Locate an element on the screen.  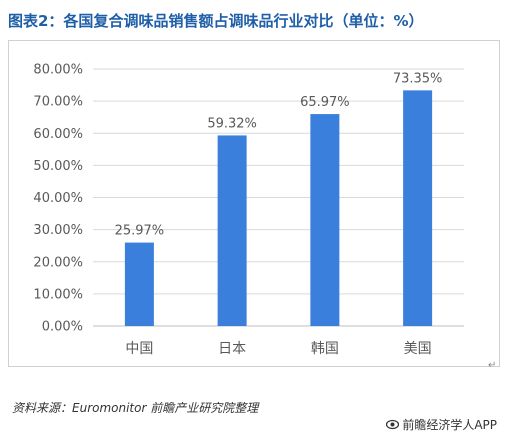
y-tick-label: 70.00% is located at coordinates (58, 102).